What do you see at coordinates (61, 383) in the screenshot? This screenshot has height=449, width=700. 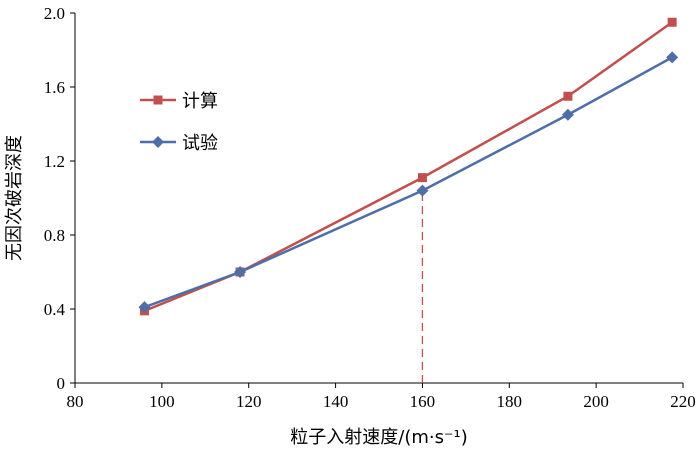 I see `y-tick-label: 0` at bounding box center [61, 383].